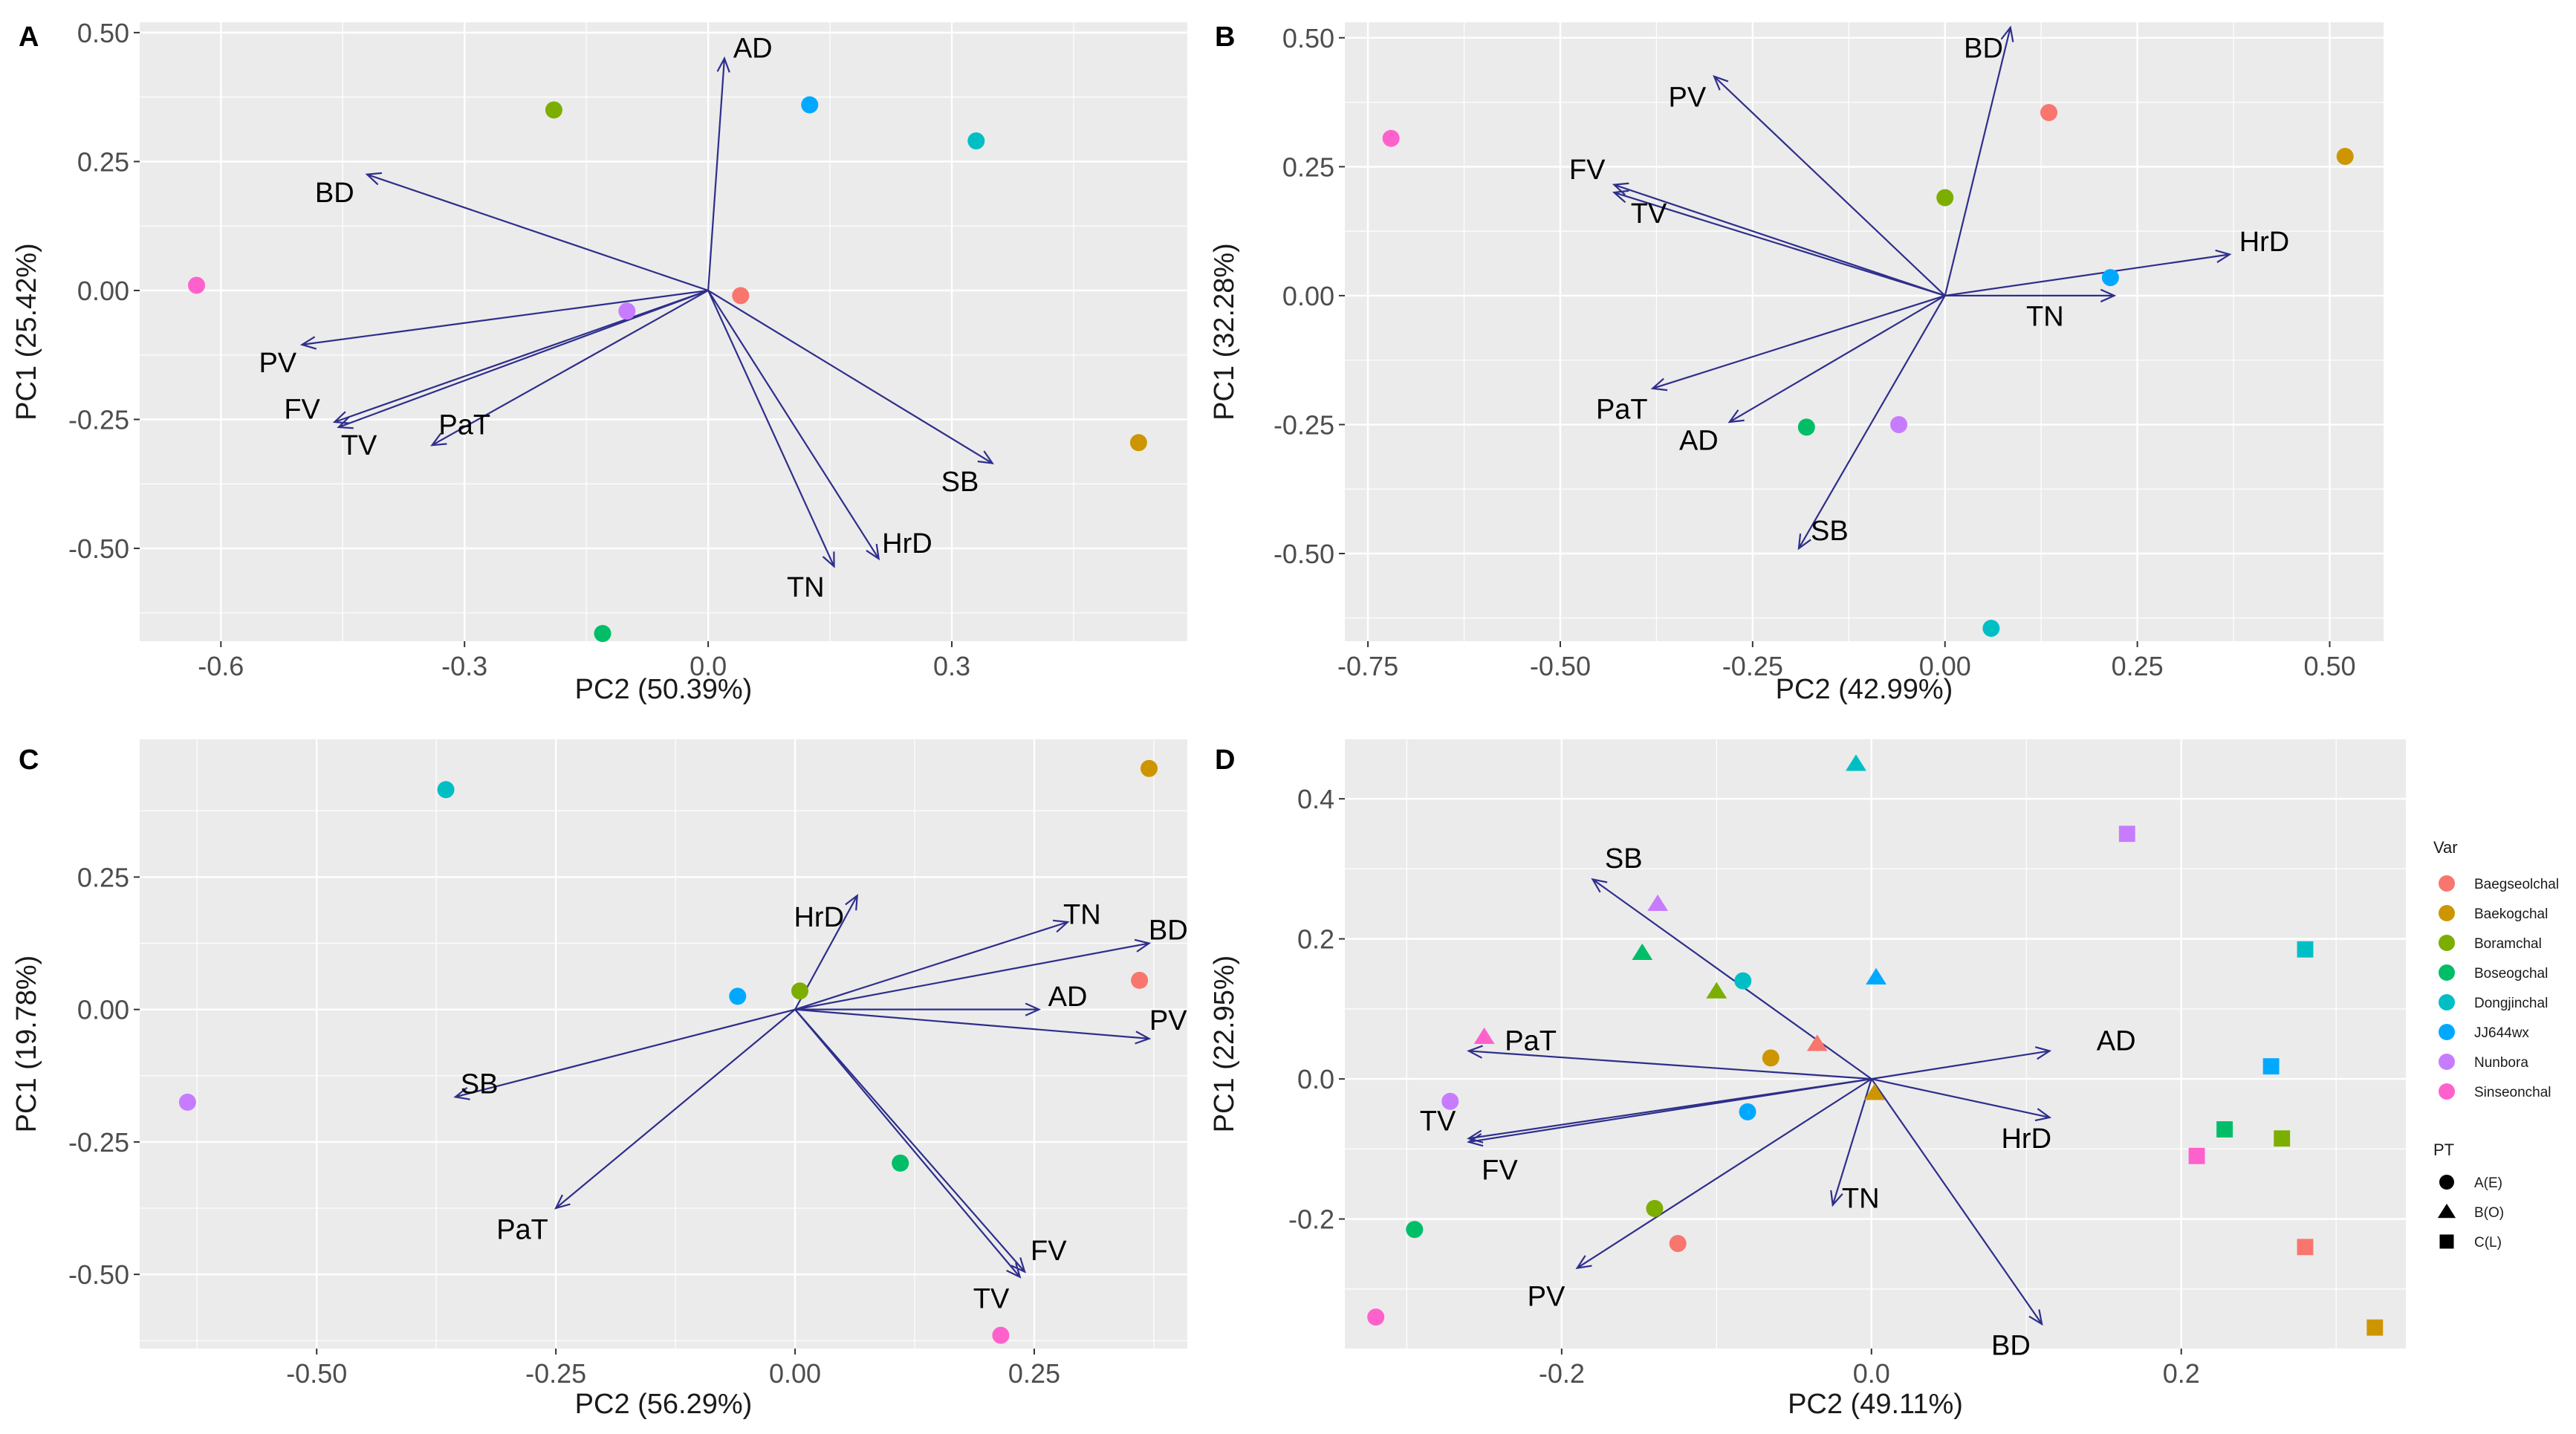  What do you see at coordinates (103, 1010) in the screenshot?
I see `y-tick-label: 0.00` at bounding box center [103, 1010].